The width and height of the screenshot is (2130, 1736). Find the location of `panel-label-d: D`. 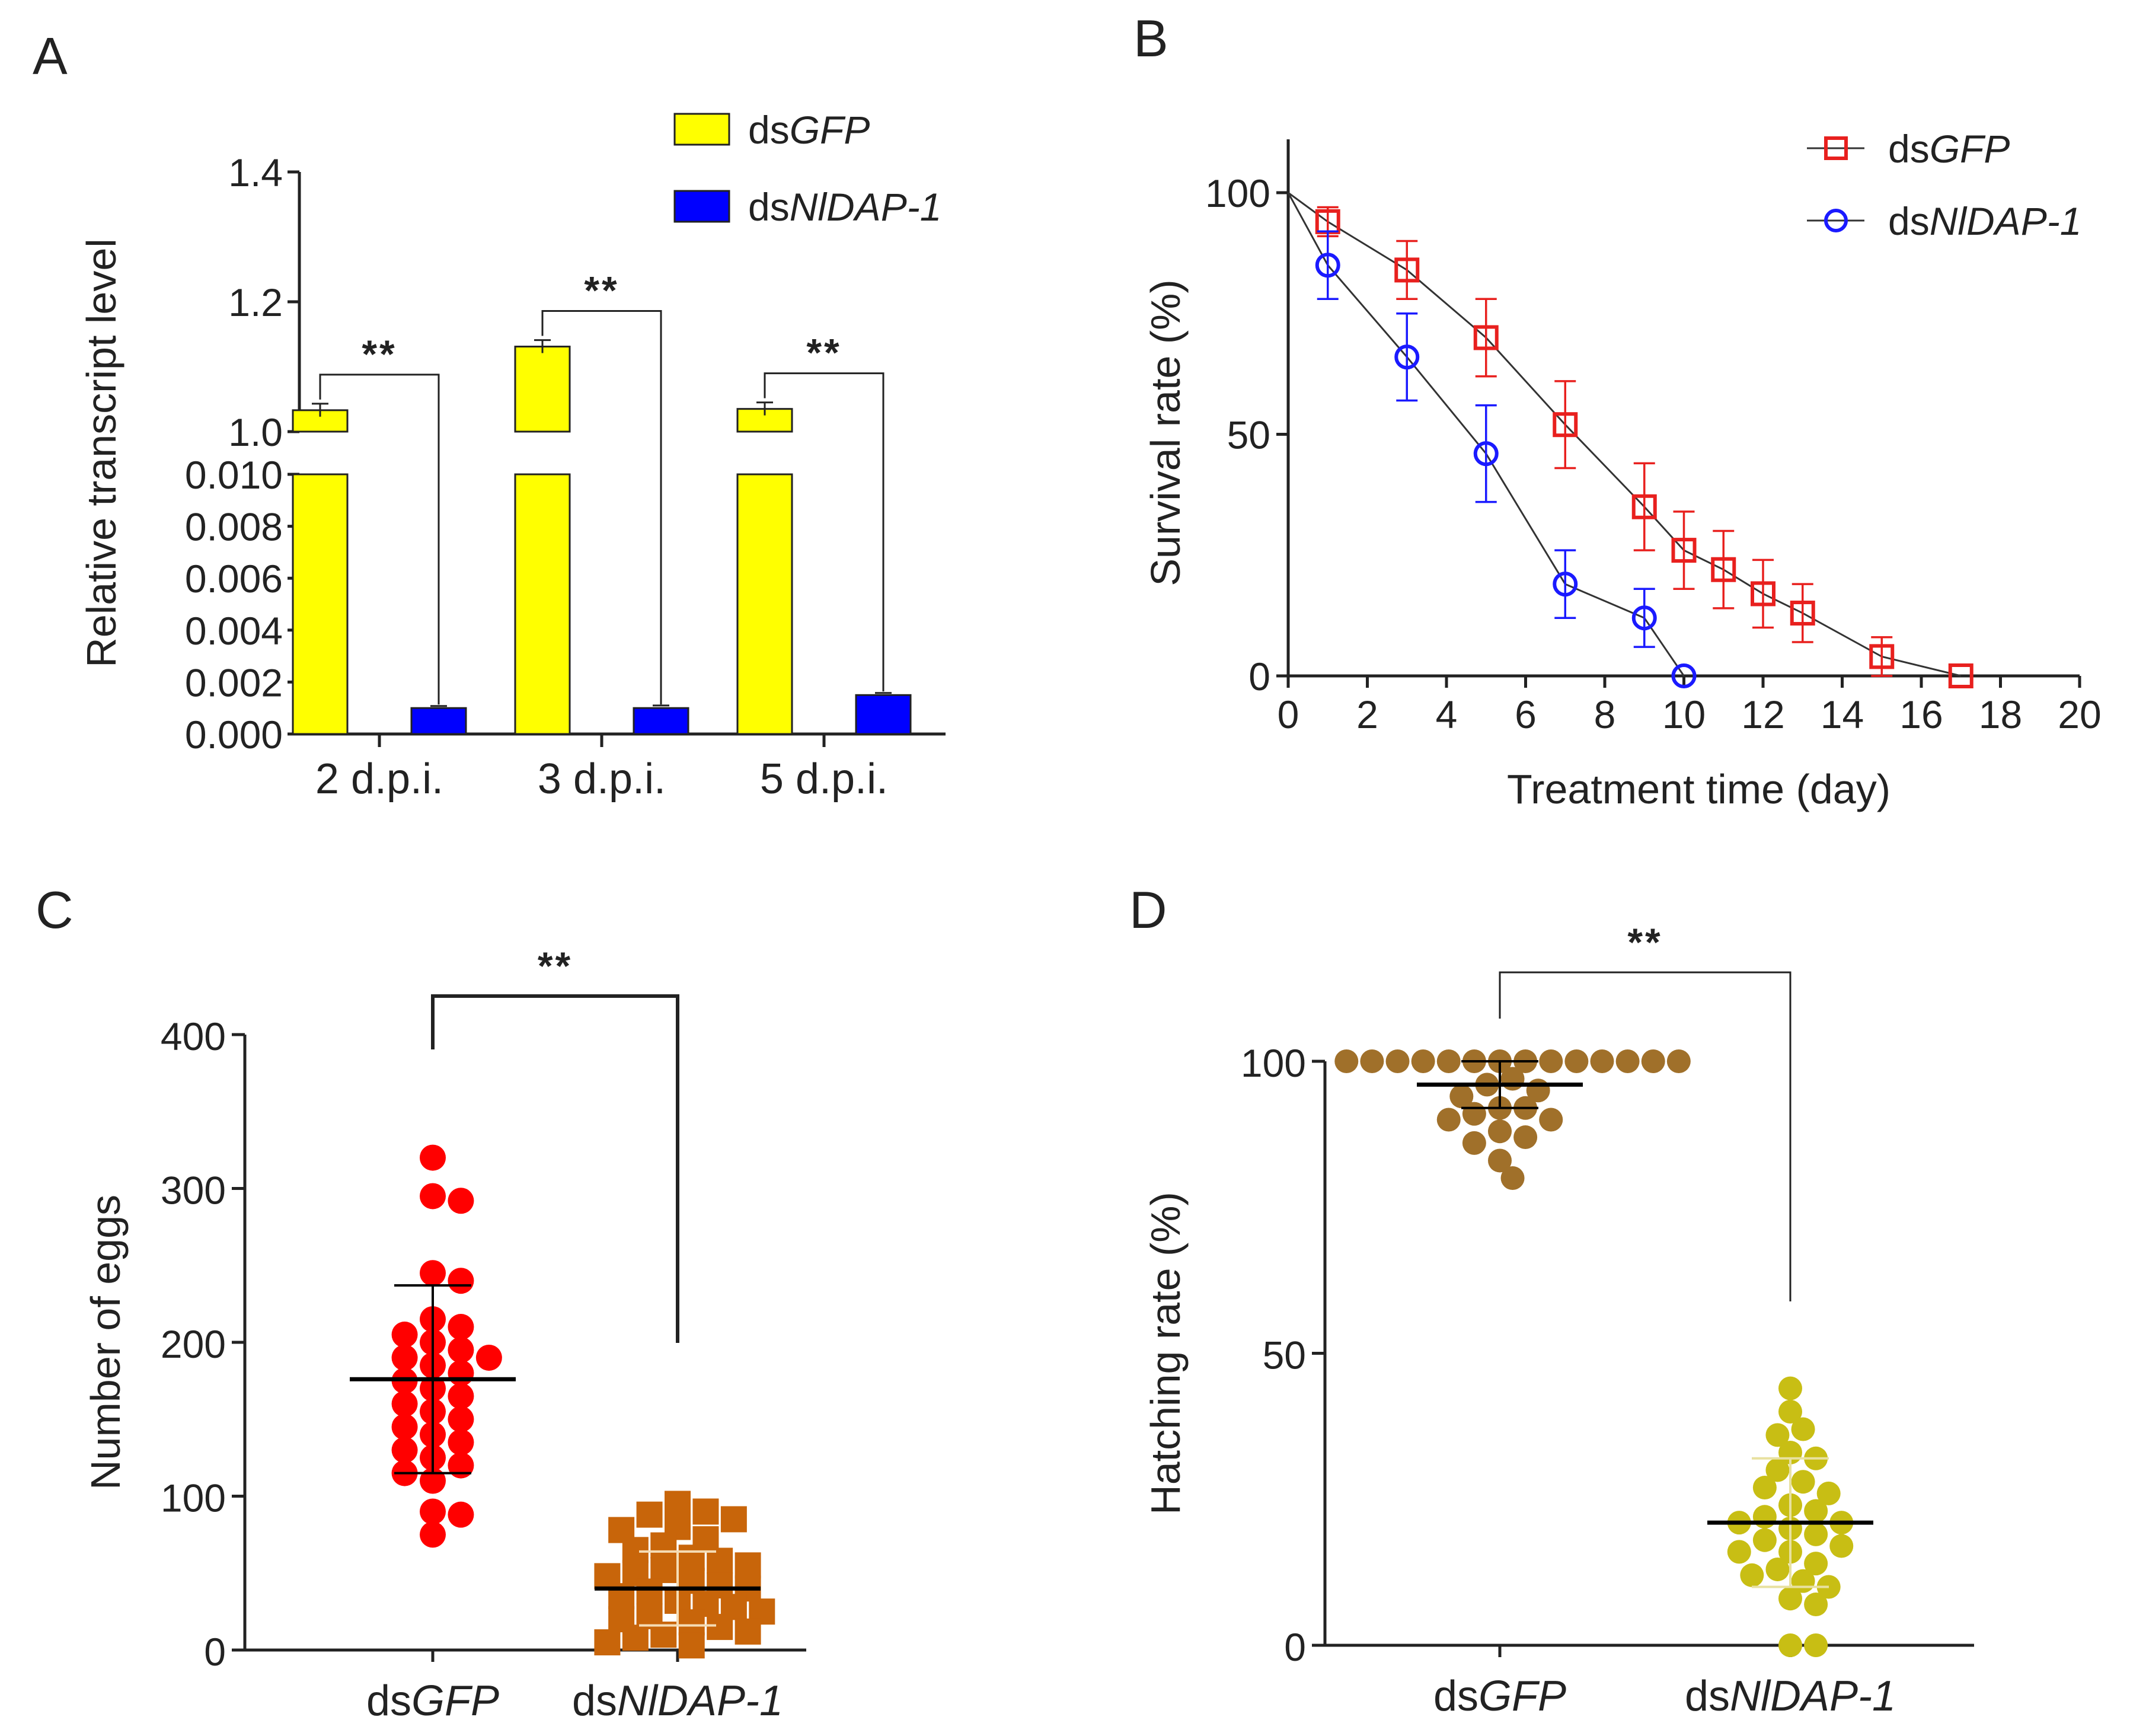

panel-label-d: D is located at coordinates (1148, 909).